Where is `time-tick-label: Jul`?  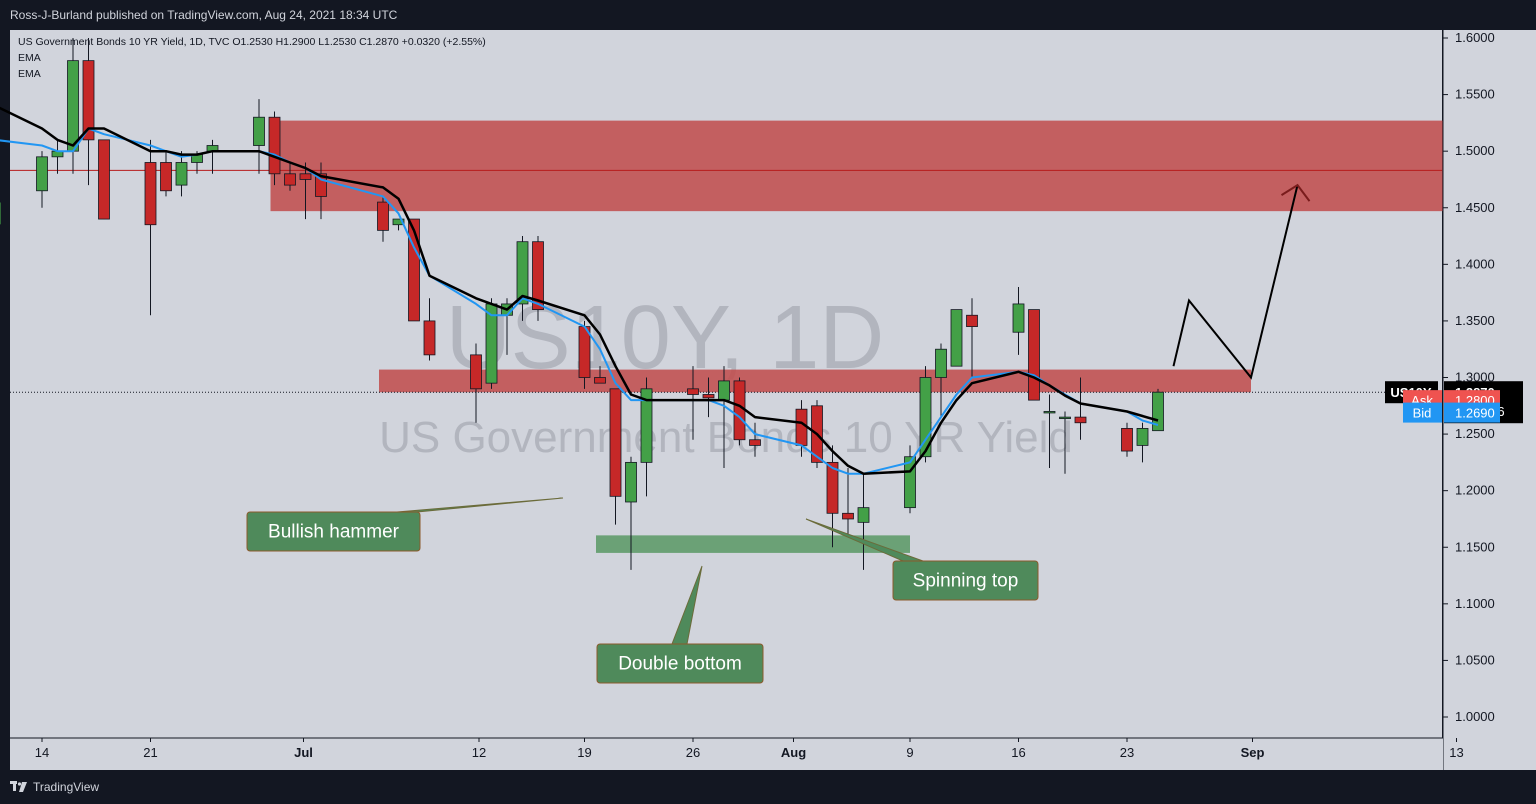 time-tick-label: Jul is located at coordinates (303, 752).